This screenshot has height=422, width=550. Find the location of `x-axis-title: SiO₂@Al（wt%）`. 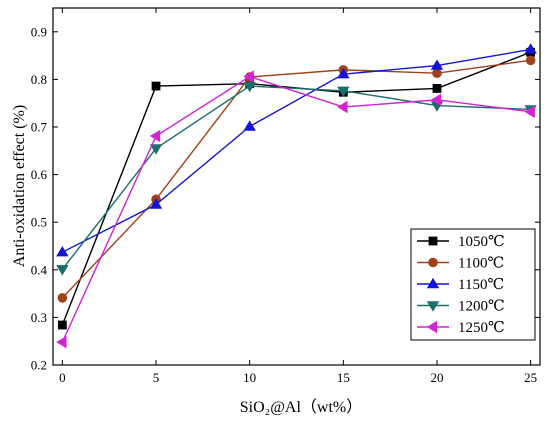

x-axis-title: SiO₂@Al（wt%） is located at coordinates (301, 407).